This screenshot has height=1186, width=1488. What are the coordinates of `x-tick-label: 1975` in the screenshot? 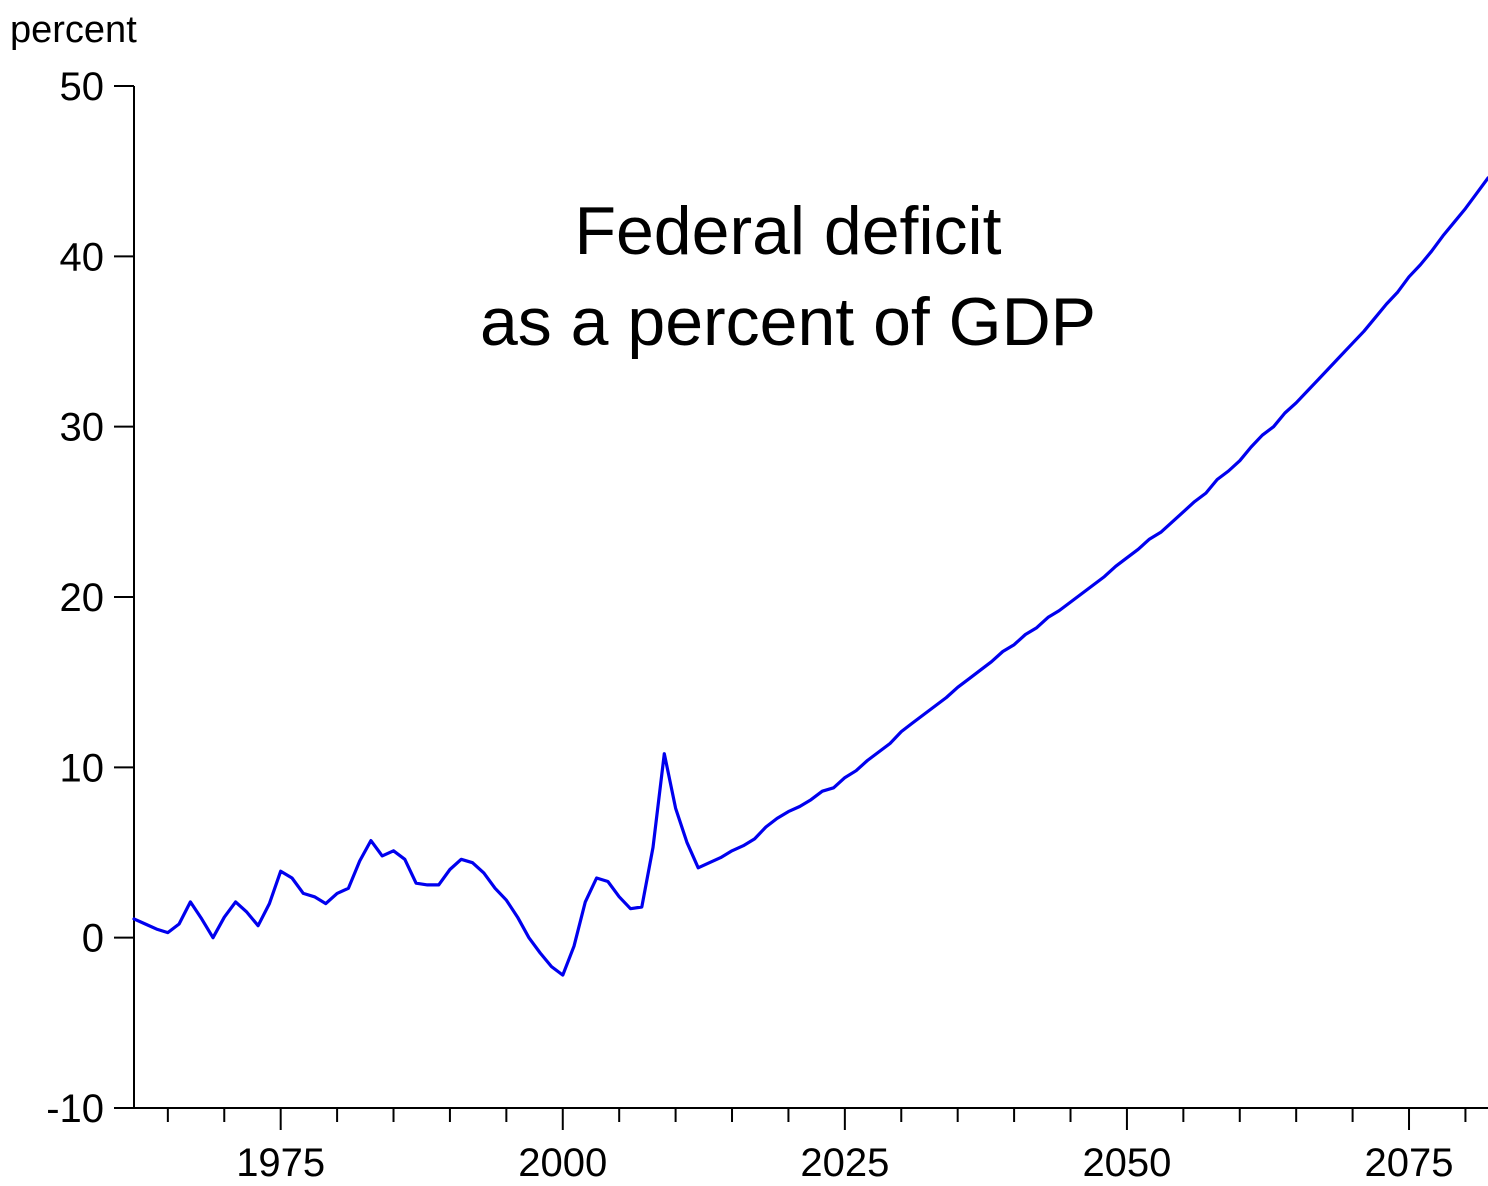 It's located at (280, 1163).